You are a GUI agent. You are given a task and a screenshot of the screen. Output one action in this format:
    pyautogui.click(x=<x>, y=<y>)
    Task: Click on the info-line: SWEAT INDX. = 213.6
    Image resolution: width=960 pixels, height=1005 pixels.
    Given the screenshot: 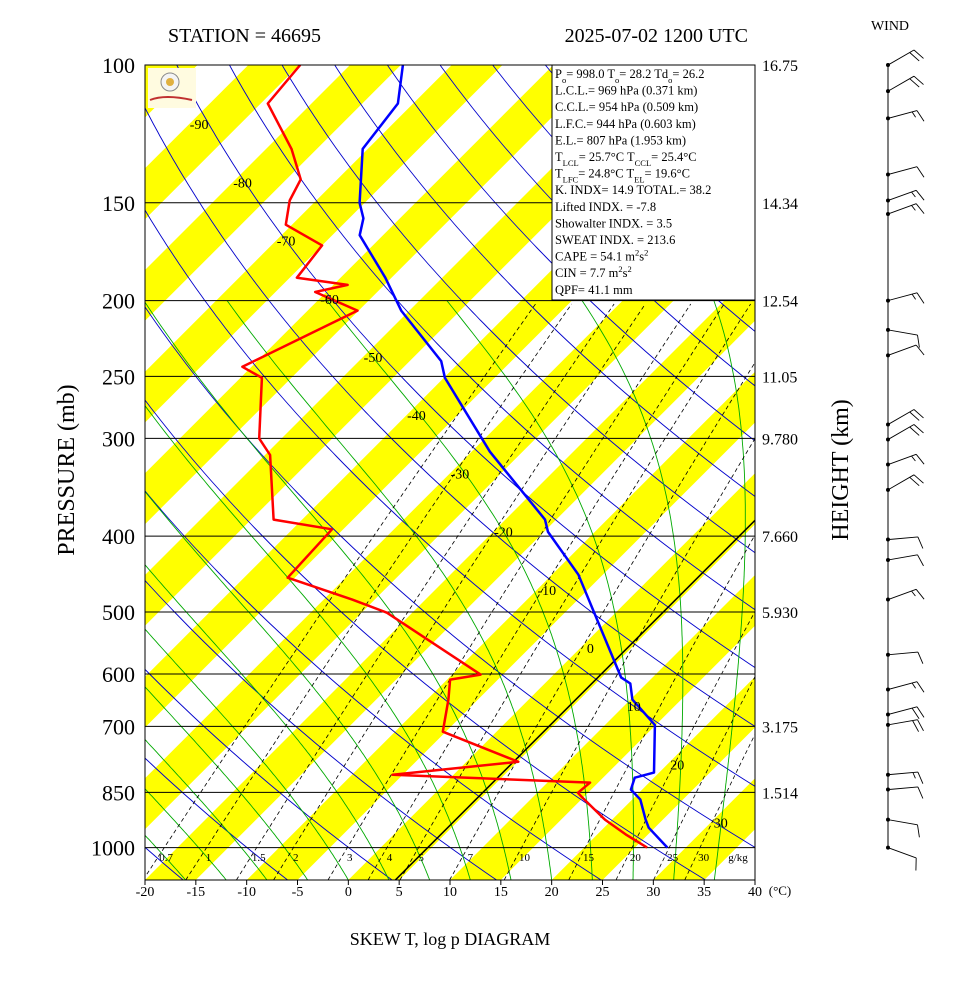 What is the action you would take?
    pyautogui.click(x=615, y=240)
    